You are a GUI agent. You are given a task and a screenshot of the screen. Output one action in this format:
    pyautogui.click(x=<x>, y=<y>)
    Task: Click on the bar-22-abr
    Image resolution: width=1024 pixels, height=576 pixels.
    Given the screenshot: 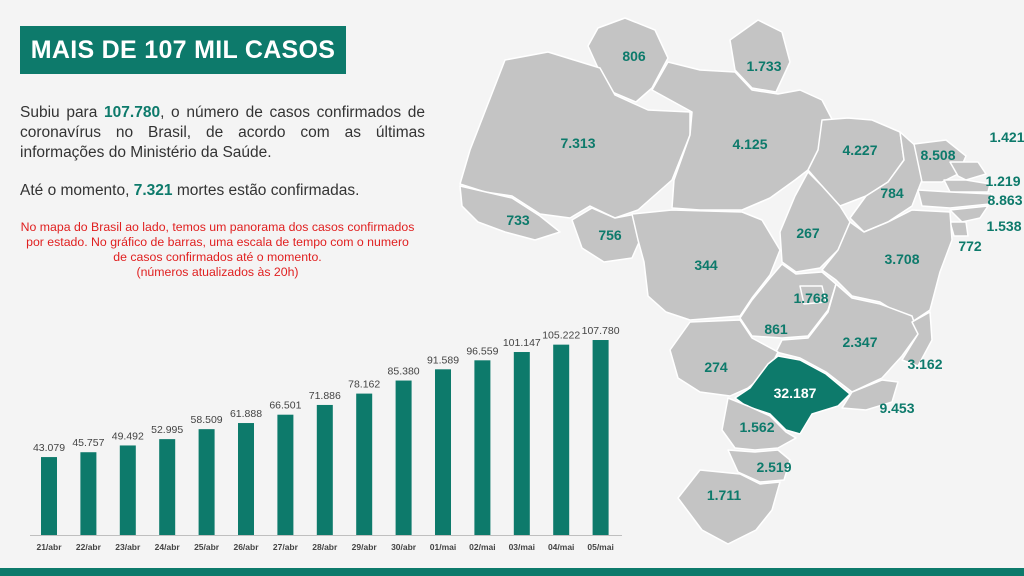 What is the action you would take?
    pyautogui.click(x=88, y=493)
    